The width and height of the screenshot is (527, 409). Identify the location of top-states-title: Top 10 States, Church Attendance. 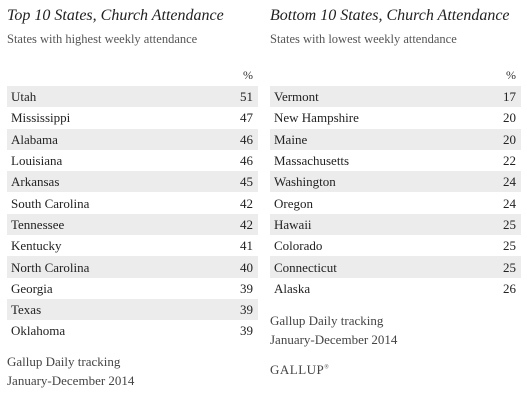
(115, 15).